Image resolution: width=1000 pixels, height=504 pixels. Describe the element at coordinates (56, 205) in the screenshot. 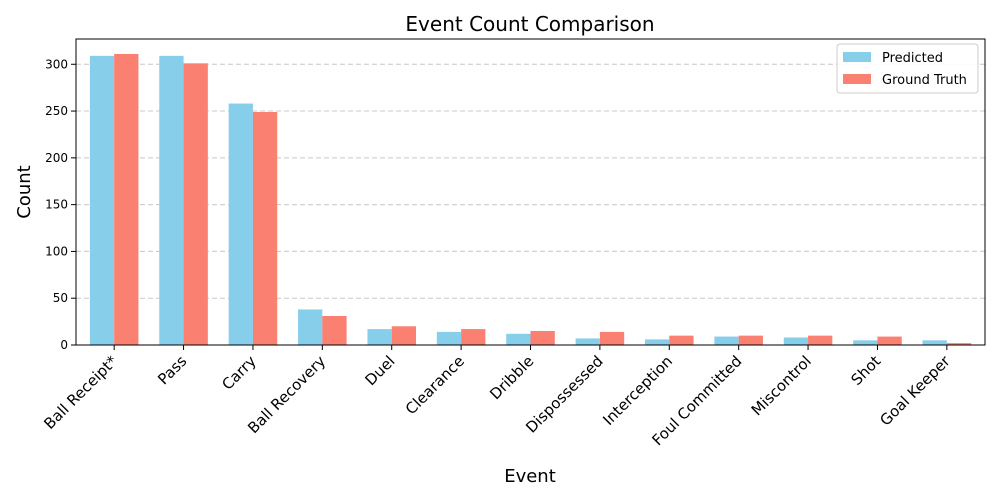

I see `y-tick-label: 150` at that location.